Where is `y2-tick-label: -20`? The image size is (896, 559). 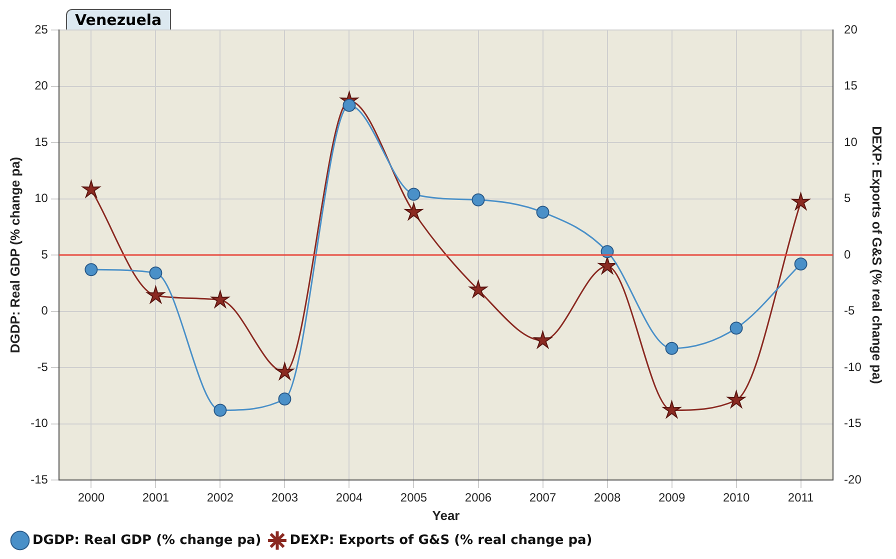 y2-tick-label: -20 is located at coordinates (853, 479).